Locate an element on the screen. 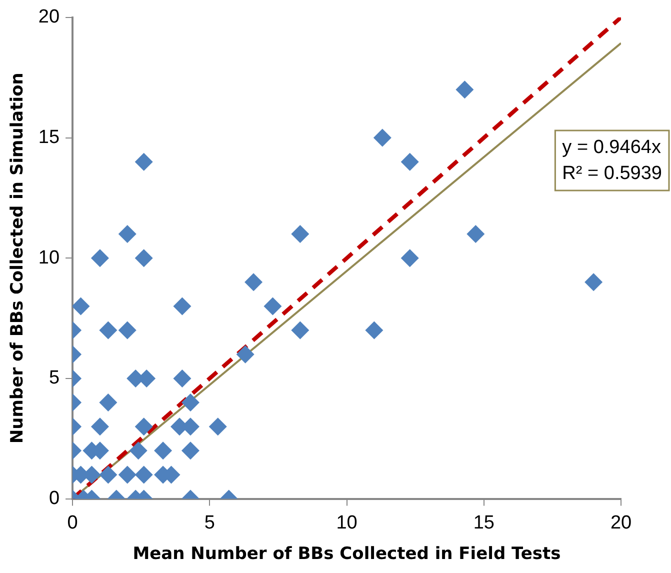  annotation: R² = 0.5939 is located at coordinates (612, 173).